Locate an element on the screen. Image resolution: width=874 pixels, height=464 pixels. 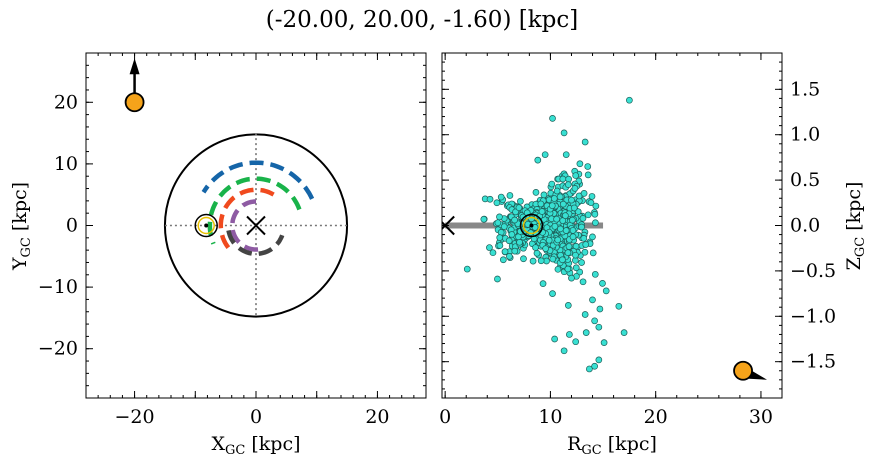
left-y-axis-label: YGC [kpc] is located at coordinates (21, 226).